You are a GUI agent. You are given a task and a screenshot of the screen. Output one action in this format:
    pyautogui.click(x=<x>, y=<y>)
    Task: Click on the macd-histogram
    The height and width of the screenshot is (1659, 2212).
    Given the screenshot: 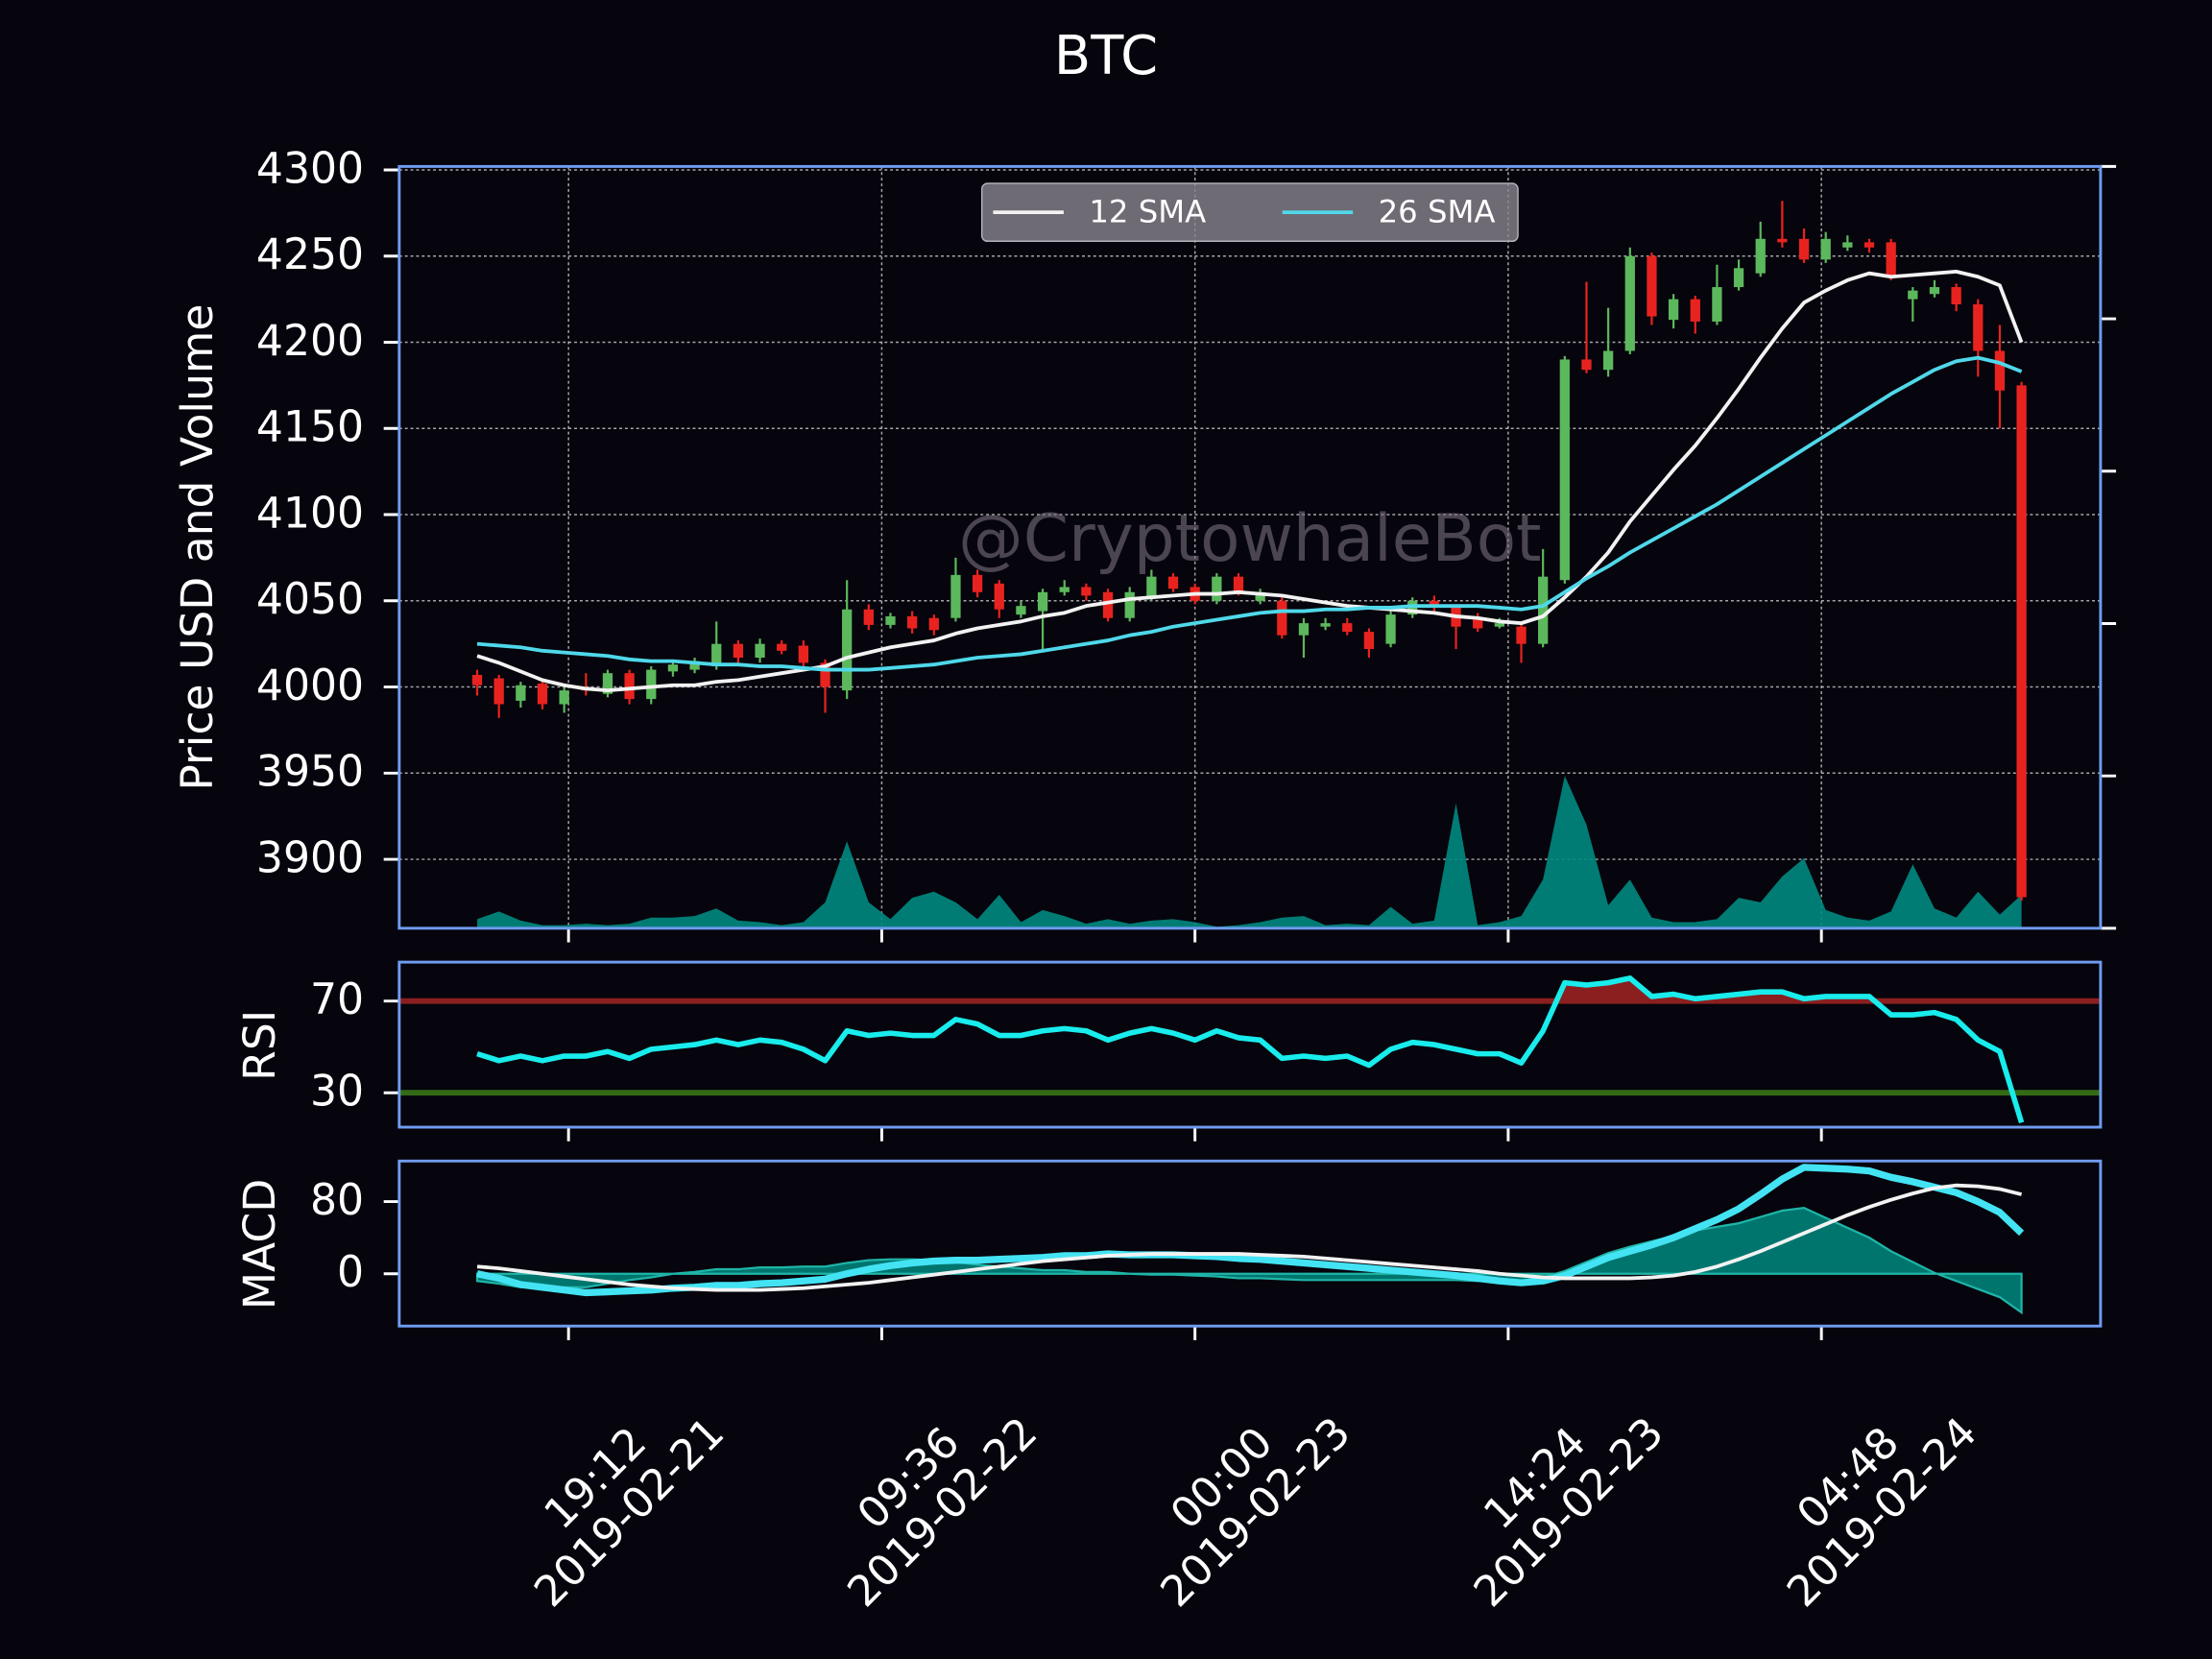 What is the action you would take?
    pyautogui.click(x=1249, y=1261)
    